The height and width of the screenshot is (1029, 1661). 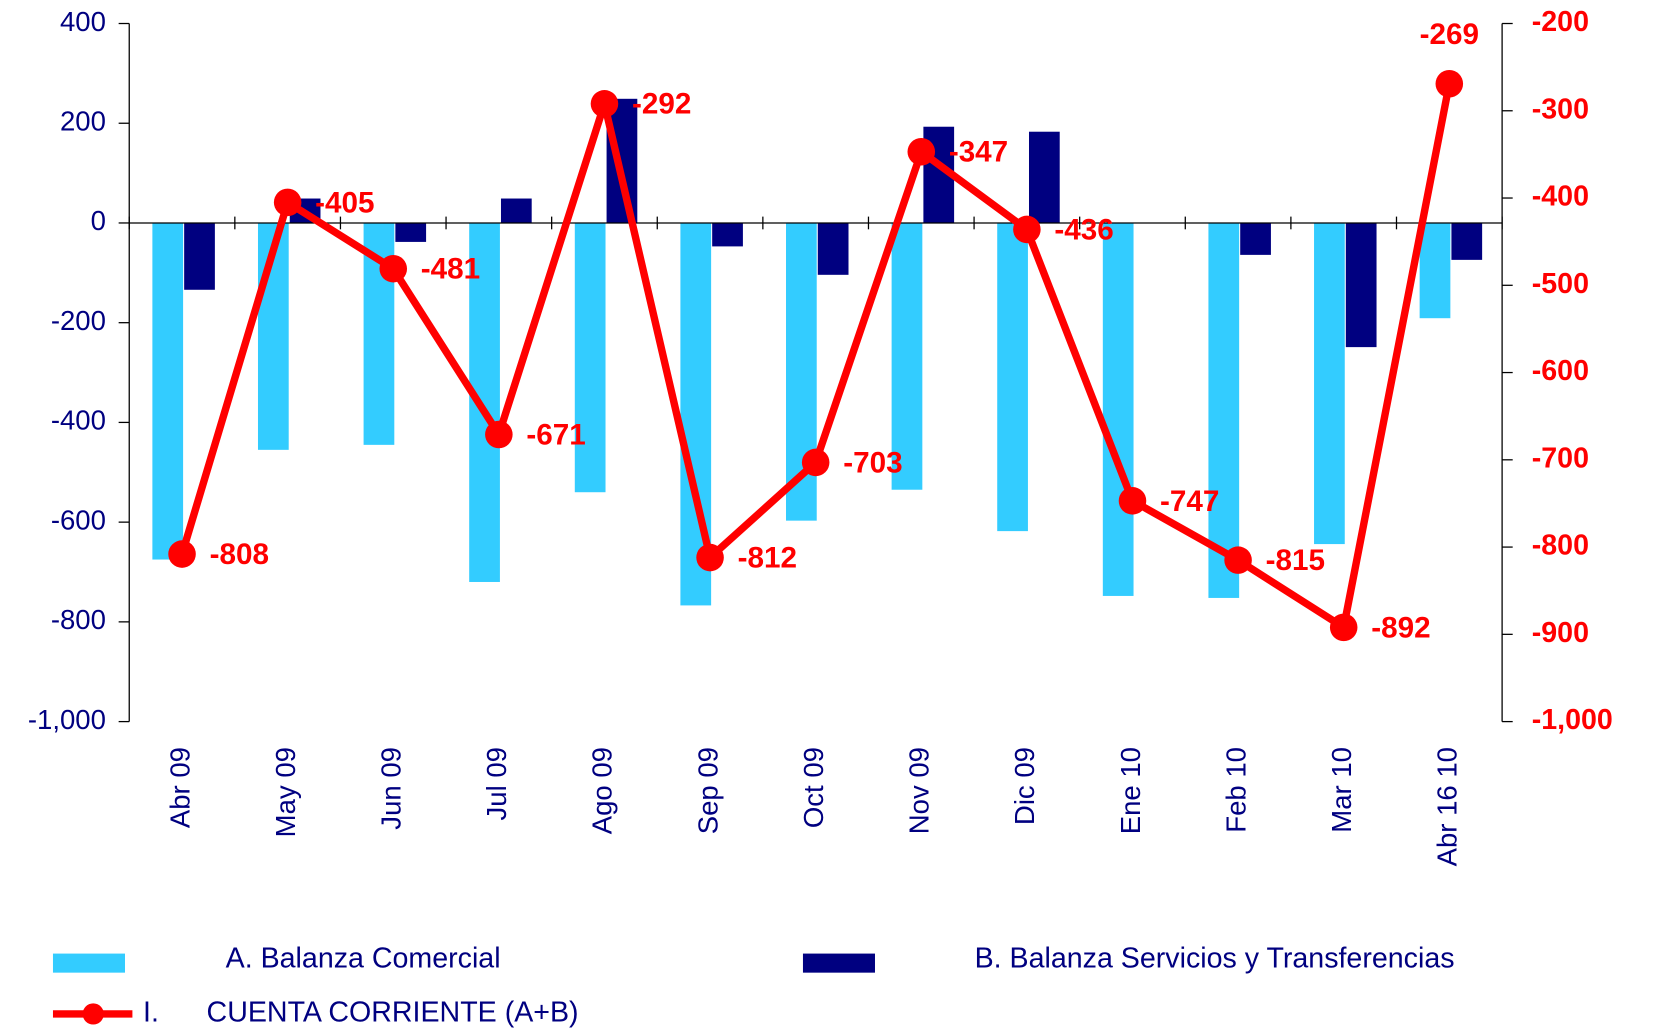 I want to click on x-tick-label: Ene 10, so click(x=1130, y=790).